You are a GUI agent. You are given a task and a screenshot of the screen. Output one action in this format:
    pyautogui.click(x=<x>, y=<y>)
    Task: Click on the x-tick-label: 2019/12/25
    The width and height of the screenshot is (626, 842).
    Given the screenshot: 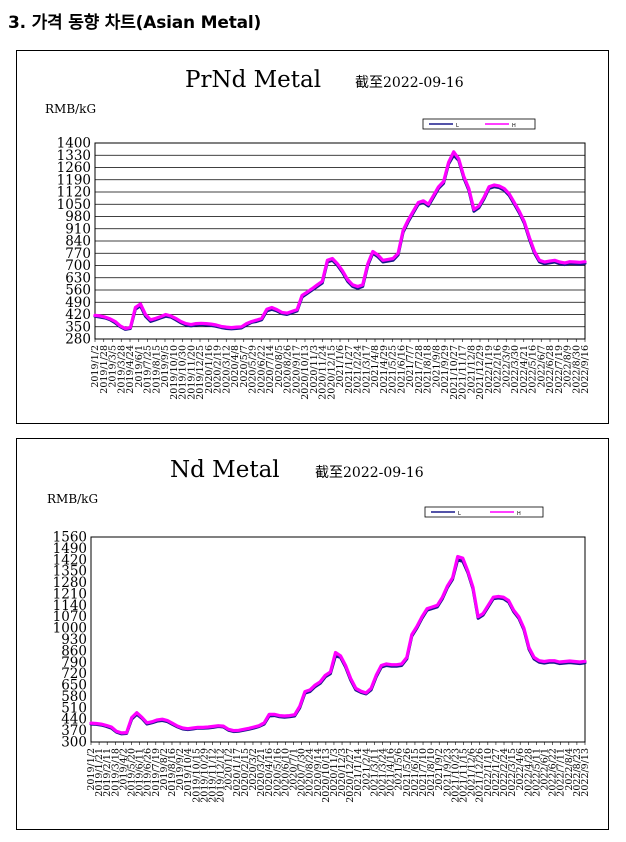 What is the action you would take?
    pyautogui.click(x=200, y=372)
    